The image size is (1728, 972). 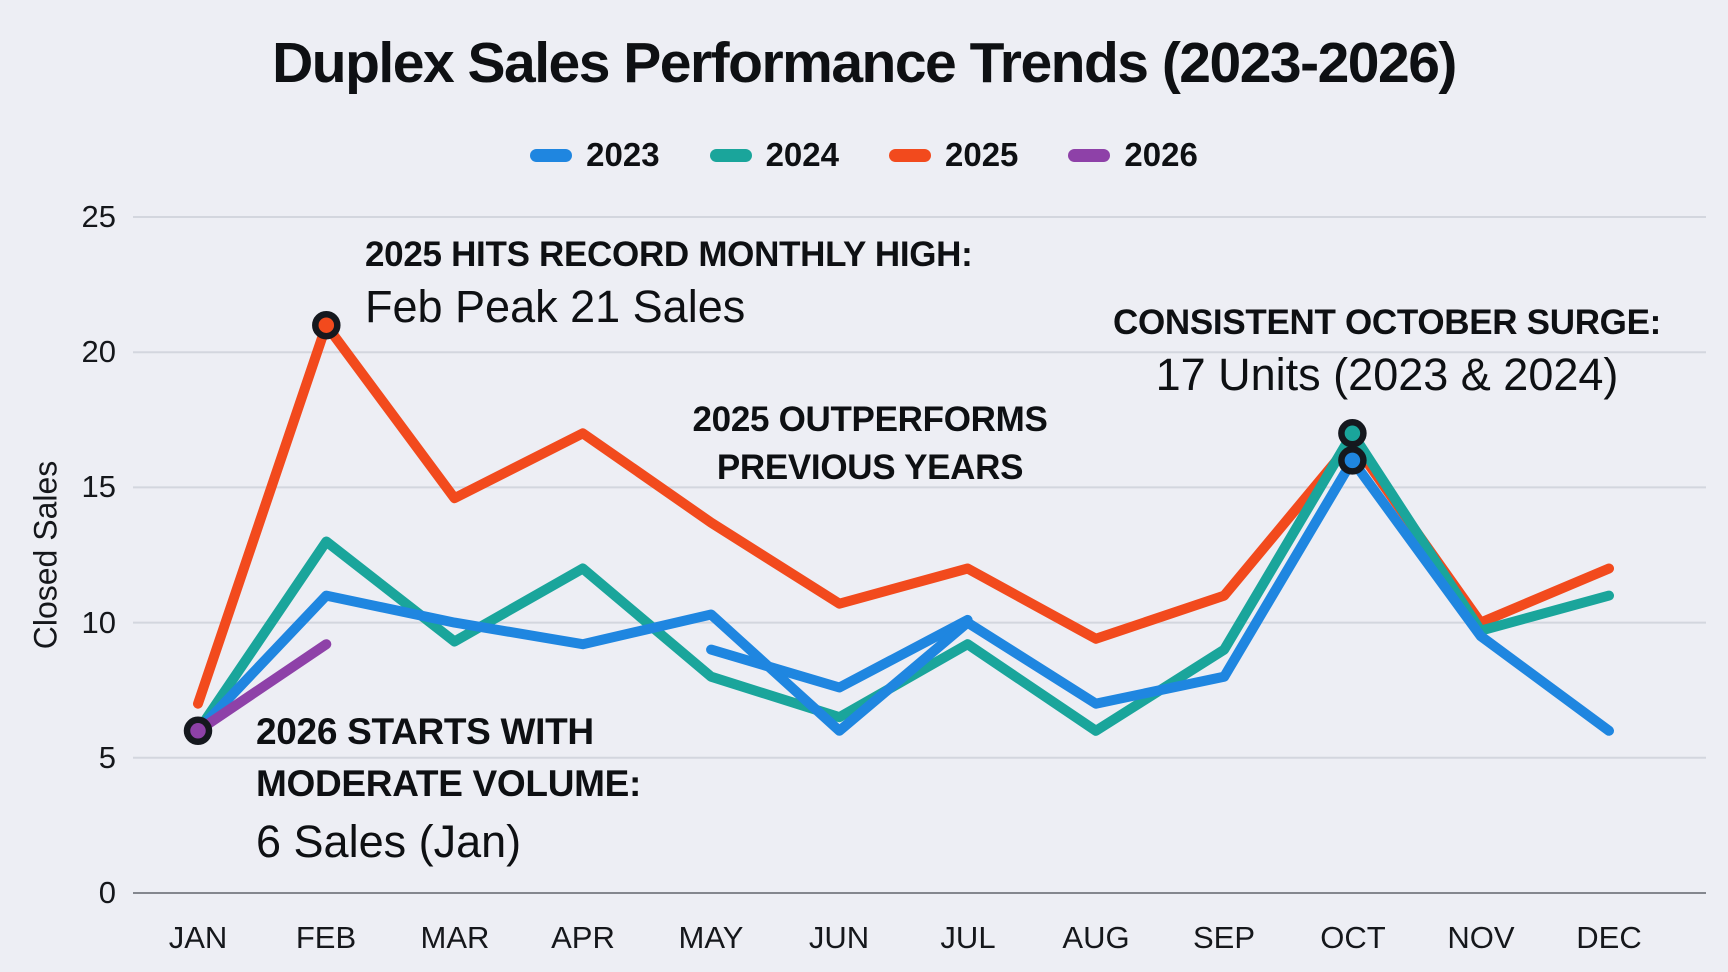 I want to click on marker-2025-FEB, so click(x=326, y=325).